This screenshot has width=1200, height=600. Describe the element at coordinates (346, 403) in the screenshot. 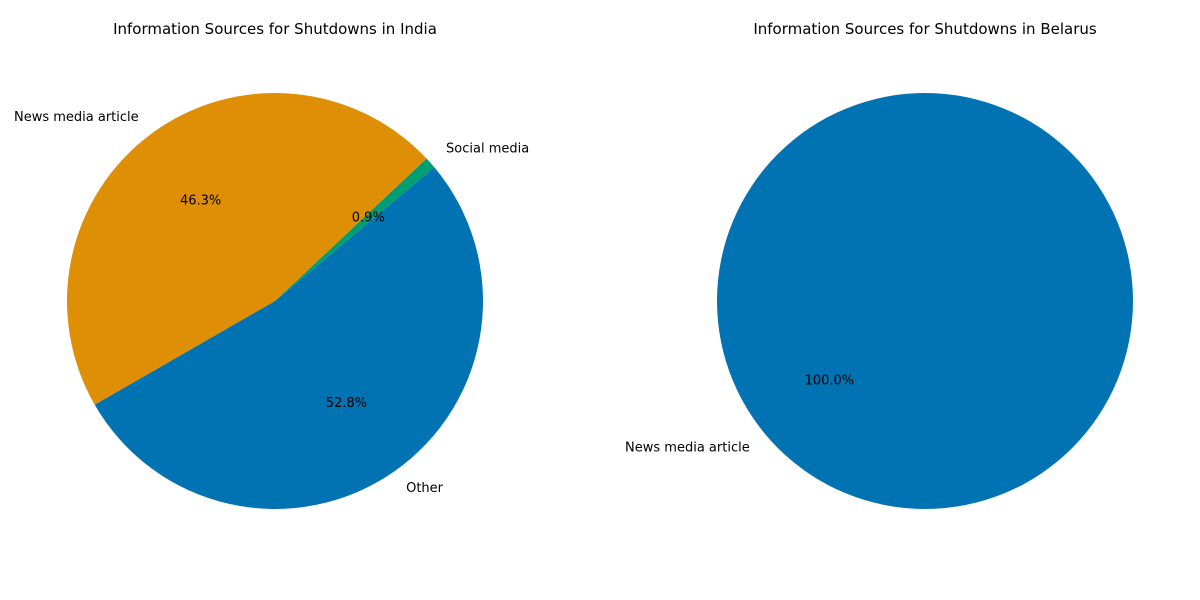

I see `pct-label-india-other: 52.8%` at that location.